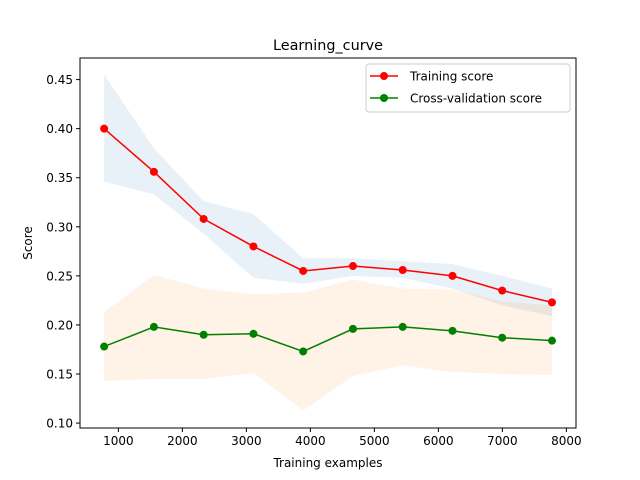 The image size is (640, 480). I want to click on cross-validation-score-line, so click(328, 339).